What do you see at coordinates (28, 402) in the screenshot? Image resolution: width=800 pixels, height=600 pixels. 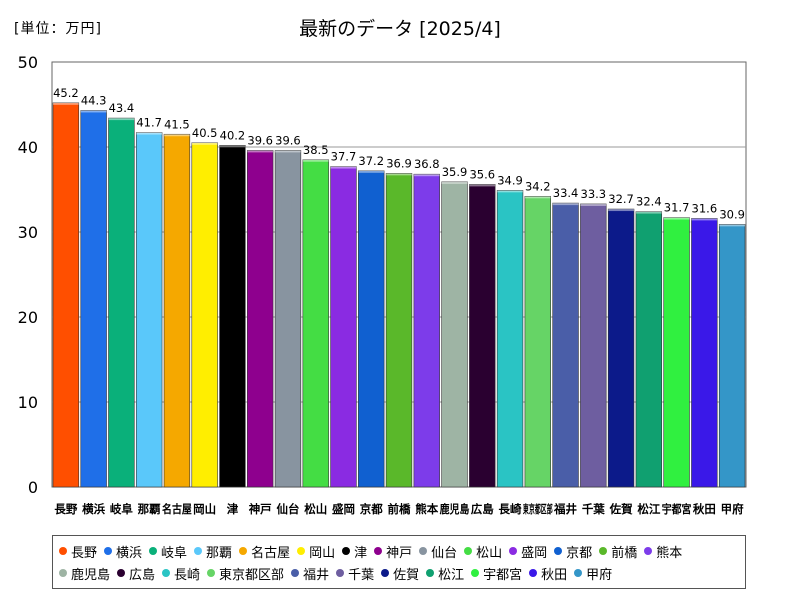 I see `y-tick-label: 10` at bounding box center [28, 402].